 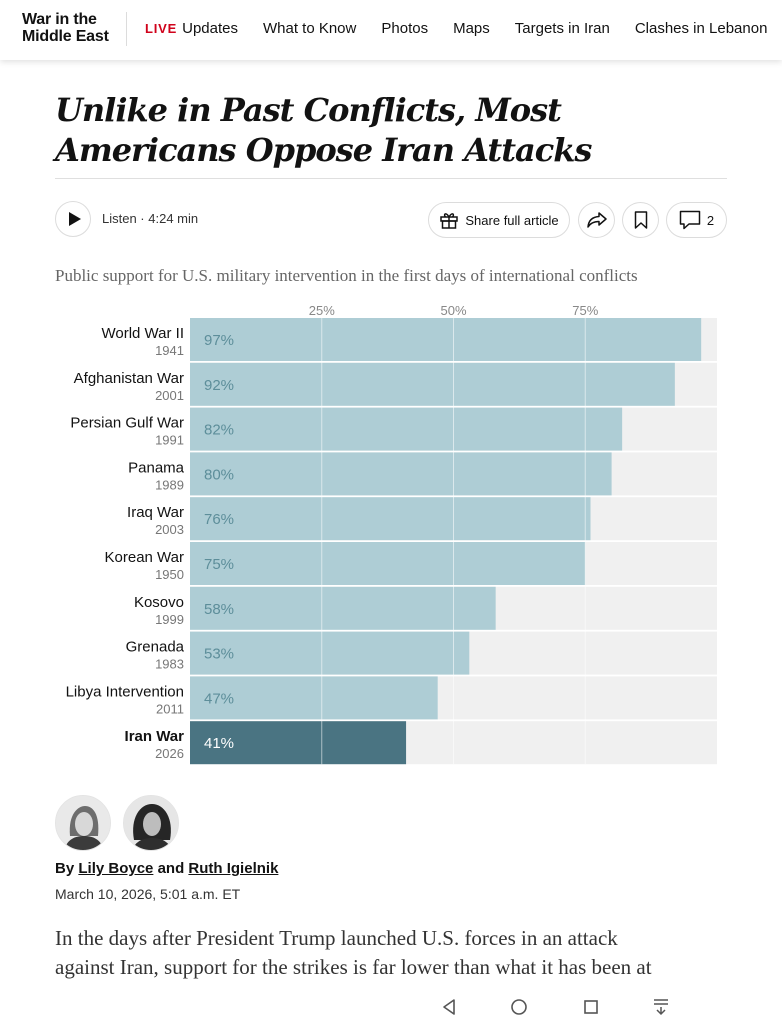 What do you see at coordinates (169, 574) in the screenshot?
I see `category-year: 1950` at bounding box center [169, 574].